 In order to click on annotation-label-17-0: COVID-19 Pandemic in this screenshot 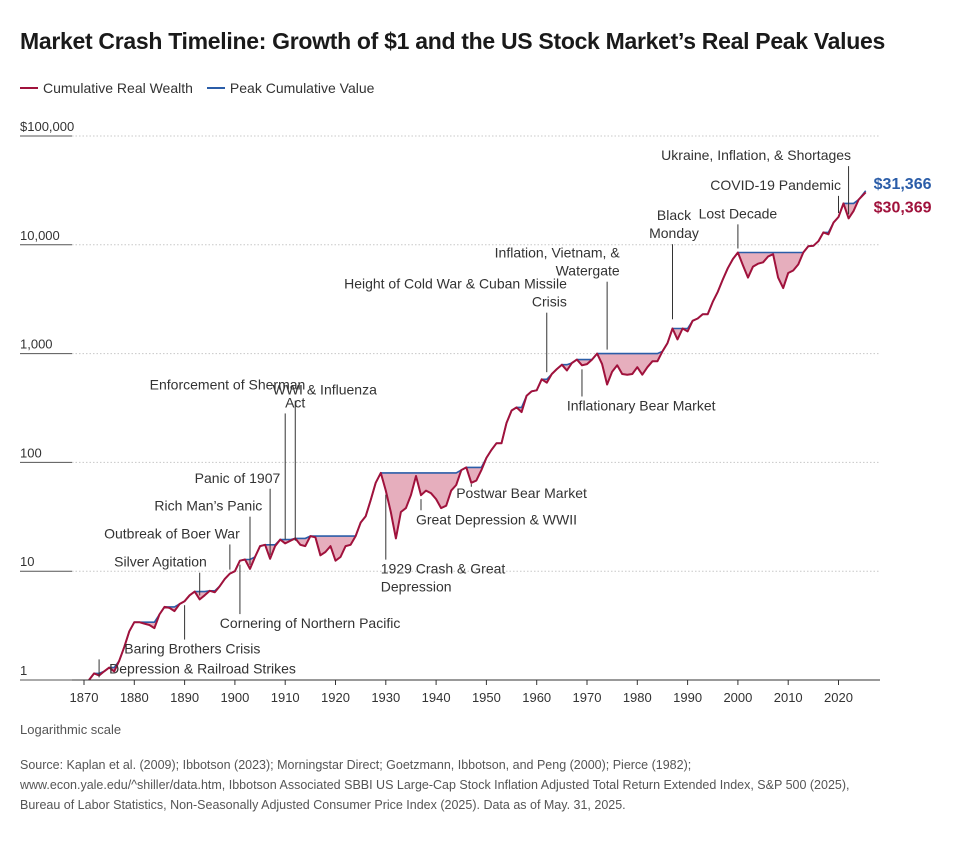, I will do `click(775, 185)`.